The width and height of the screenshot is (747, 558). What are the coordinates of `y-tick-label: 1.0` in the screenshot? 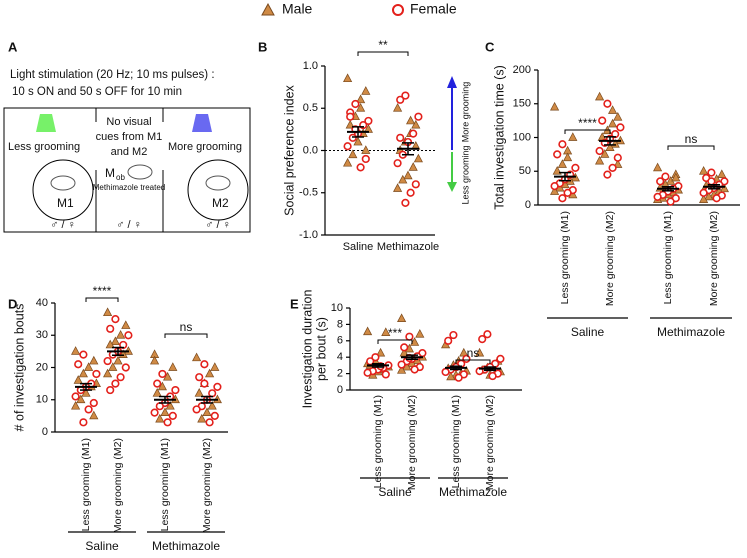 It's located at (310, 66).